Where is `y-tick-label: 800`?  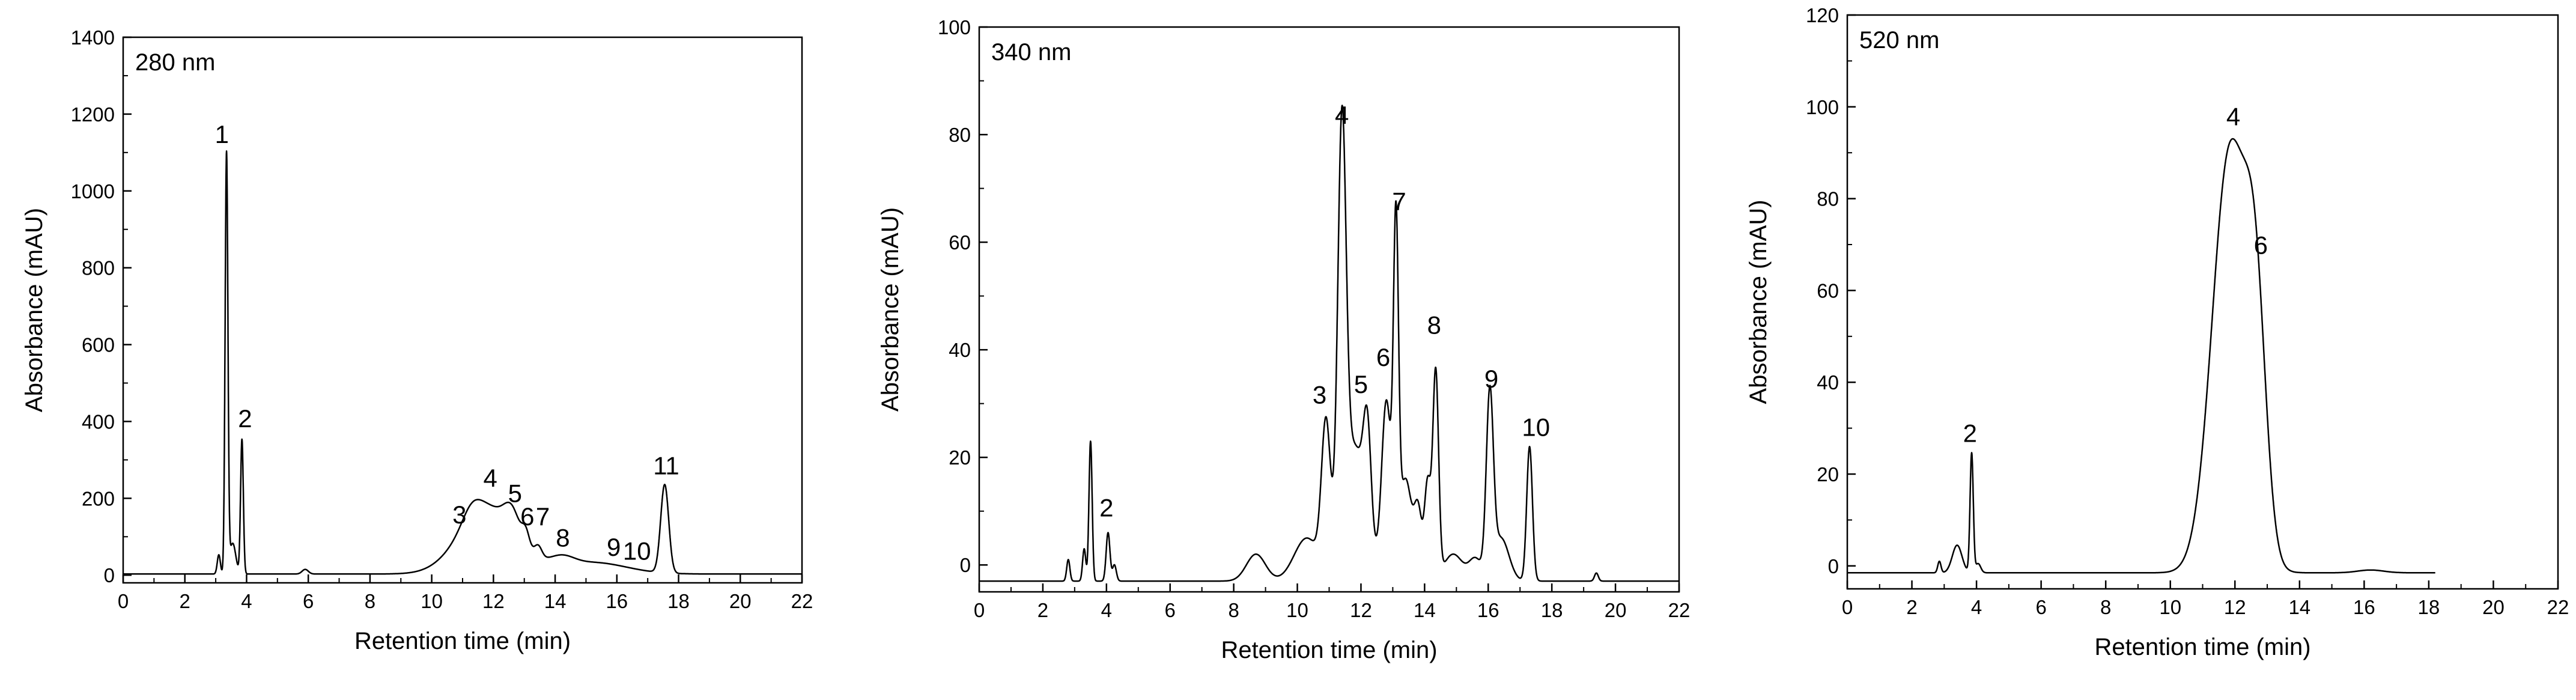
y-tick-label: 800 is located at coordinates (98, 268).